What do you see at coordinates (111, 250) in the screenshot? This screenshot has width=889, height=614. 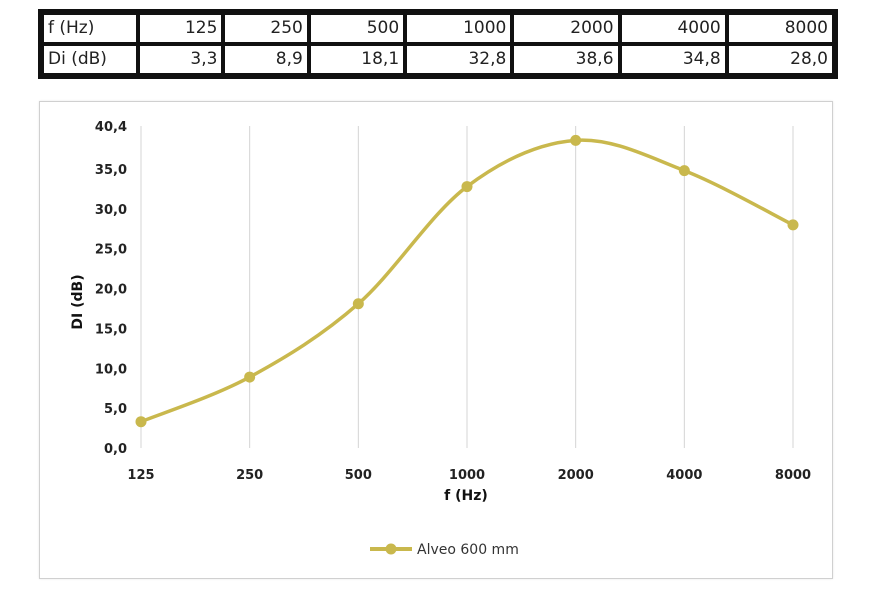 I see `y-tick-label: 25,0` at bounding box center [111, 250].